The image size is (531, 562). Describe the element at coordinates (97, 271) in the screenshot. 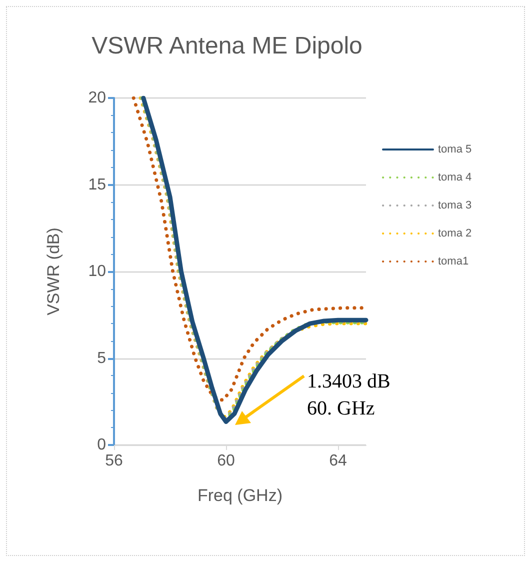

I see `y-tick-label: 10` at that location.